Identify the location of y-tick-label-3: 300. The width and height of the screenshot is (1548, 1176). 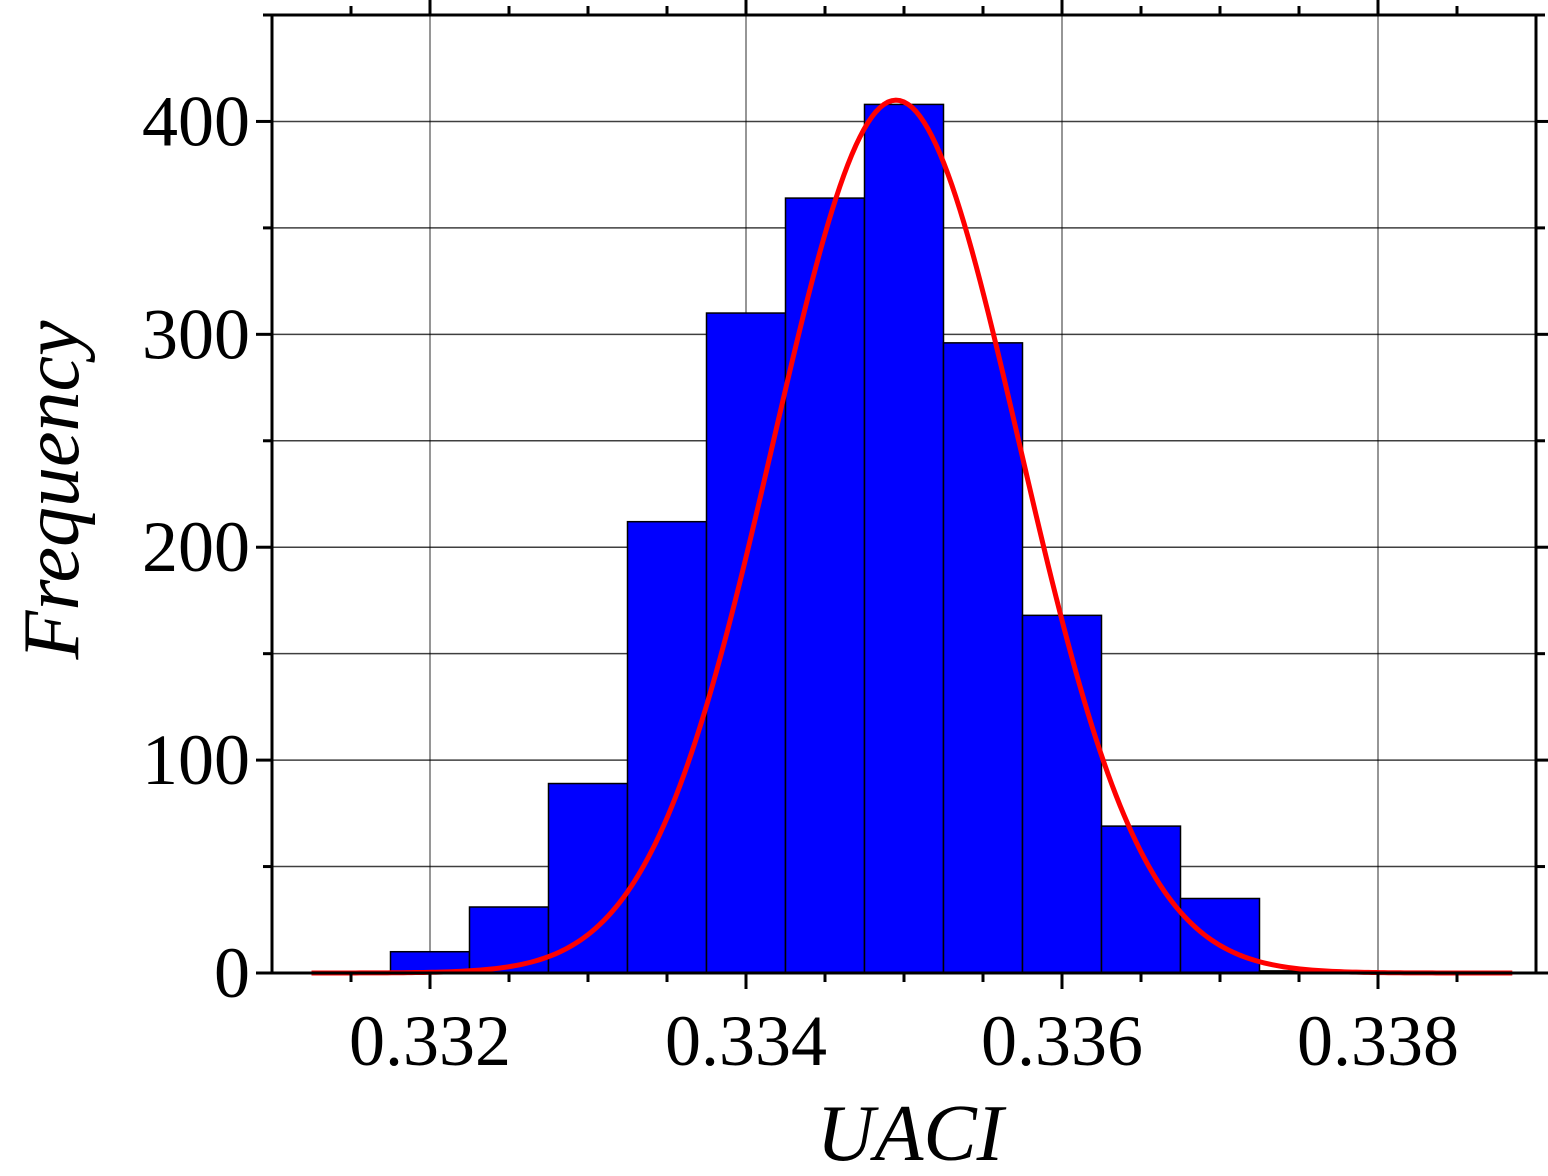
(196, 334).